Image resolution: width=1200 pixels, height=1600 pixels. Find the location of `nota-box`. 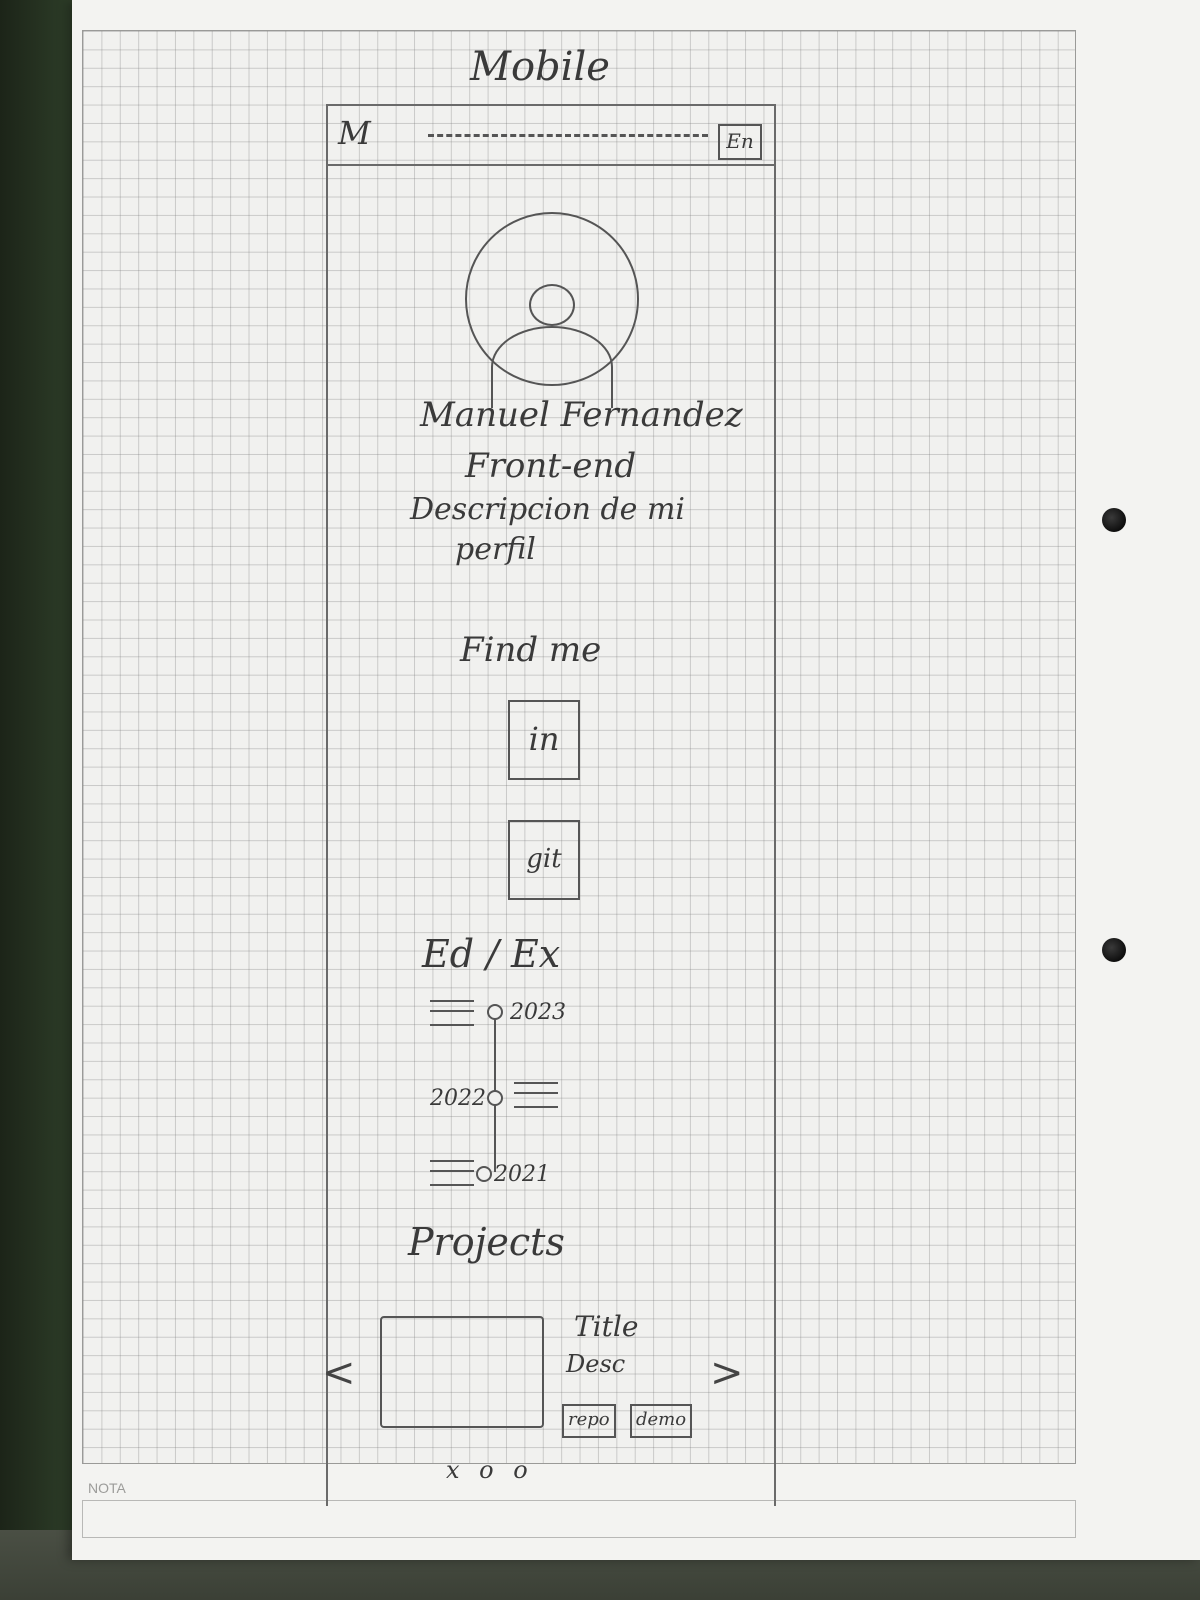

nota-box is located at coordinates (579, 1519).